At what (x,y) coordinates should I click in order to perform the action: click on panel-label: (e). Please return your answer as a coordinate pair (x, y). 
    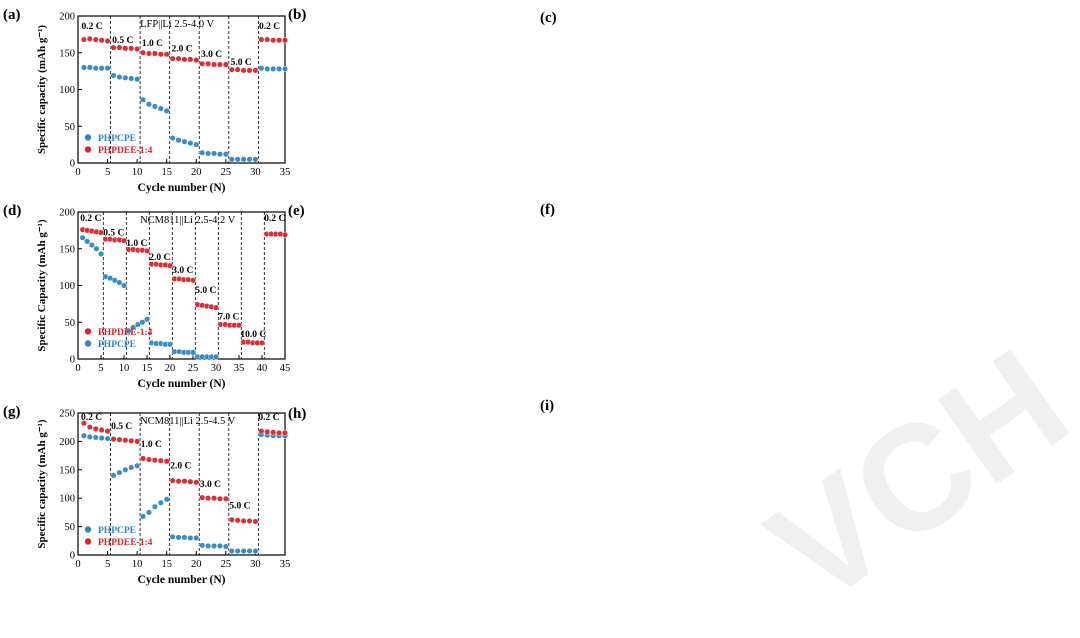
    Looking at the image, I should click on (296, 211).